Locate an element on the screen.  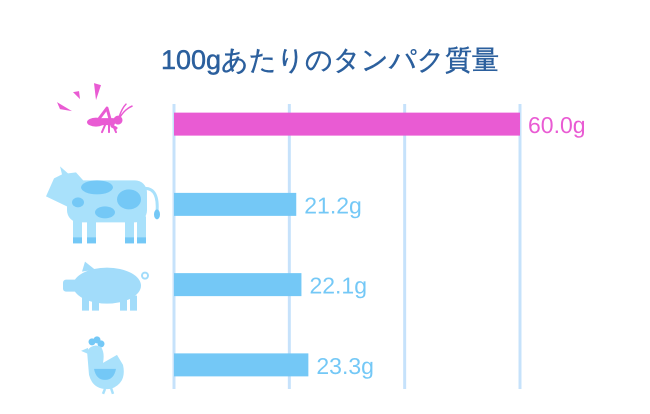
data-label: 23.3g is located at coordinates (345, 365).